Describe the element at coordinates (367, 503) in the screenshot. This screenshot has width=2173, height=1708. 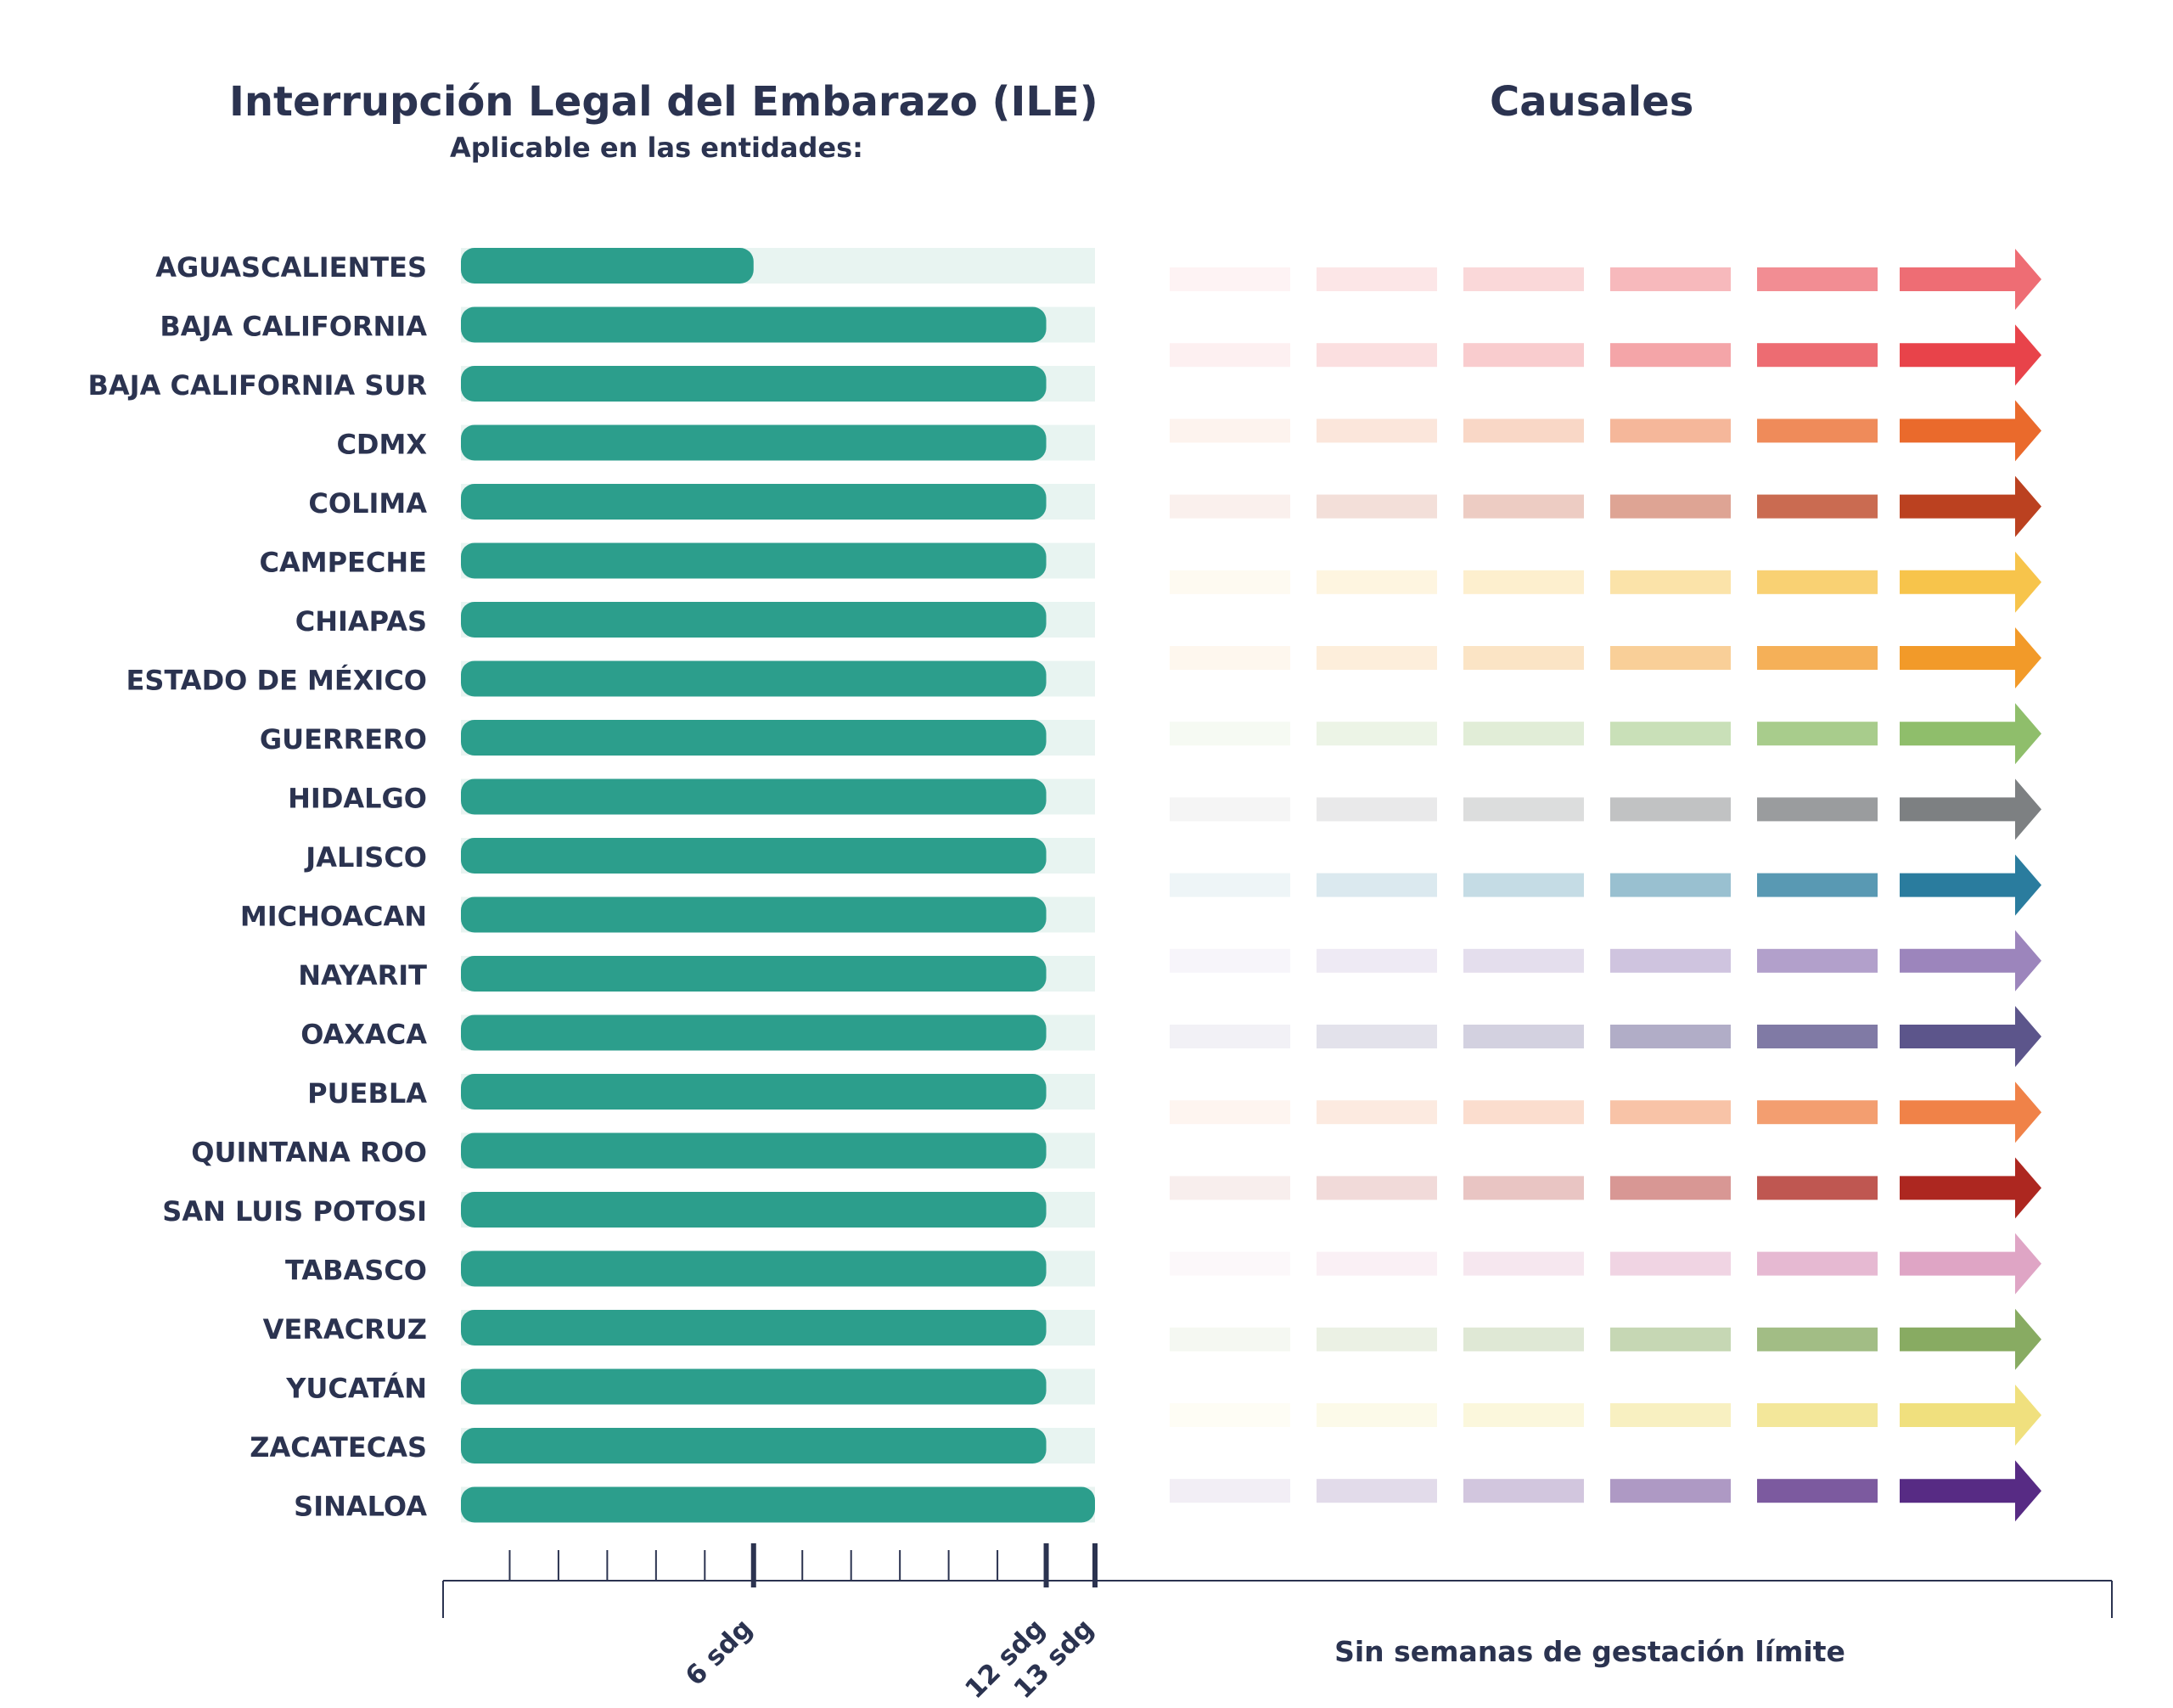
I see `row-label: COLIMA` at that location.